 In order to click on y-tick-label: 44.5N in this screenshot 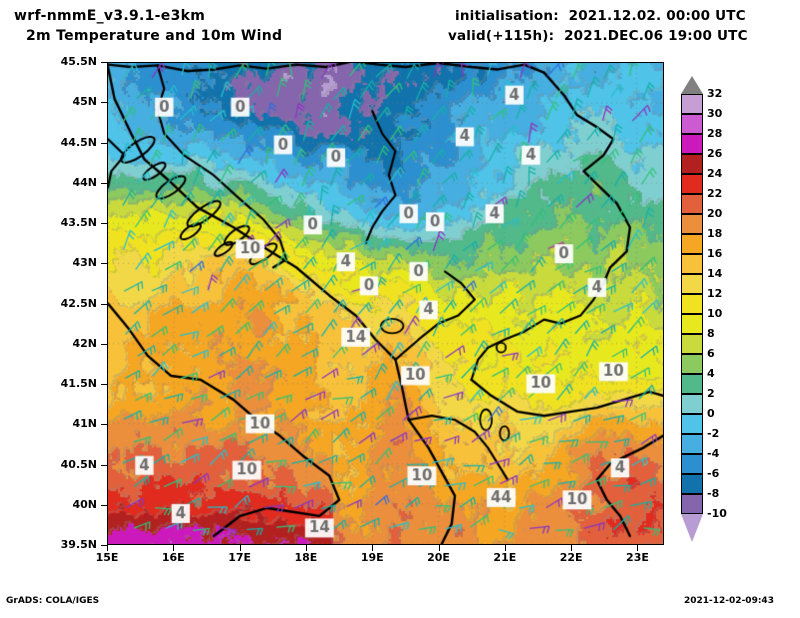, I will do `click(78, 142)`.